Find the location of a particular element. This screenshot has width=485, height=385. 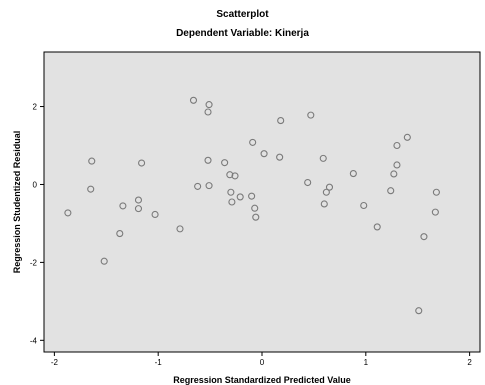

x-tick-label: -1 is located at coordinates (159, 362).